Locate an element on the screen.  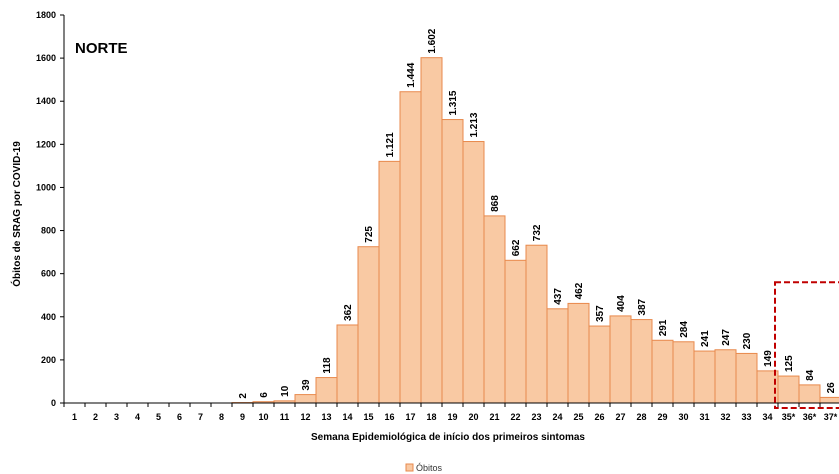
x-tick-label: 28 is located at coordinates (641, 417).